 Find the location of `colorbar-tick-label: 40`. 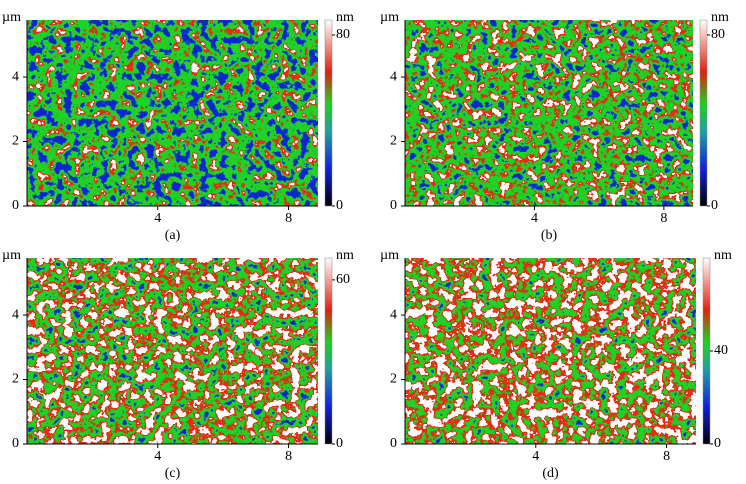

colorbar-tick-label: 40 is located at coordinates (721, 350).